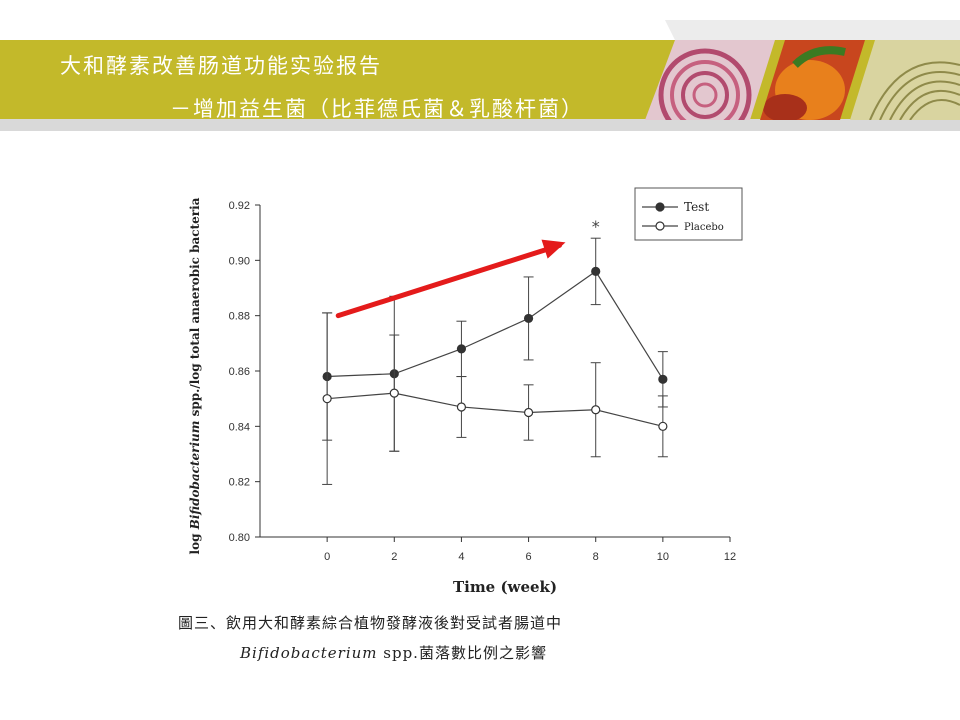 This screenshot has height=720, width=960. I want to click on x-tick-label: 2, so click(394, 557).